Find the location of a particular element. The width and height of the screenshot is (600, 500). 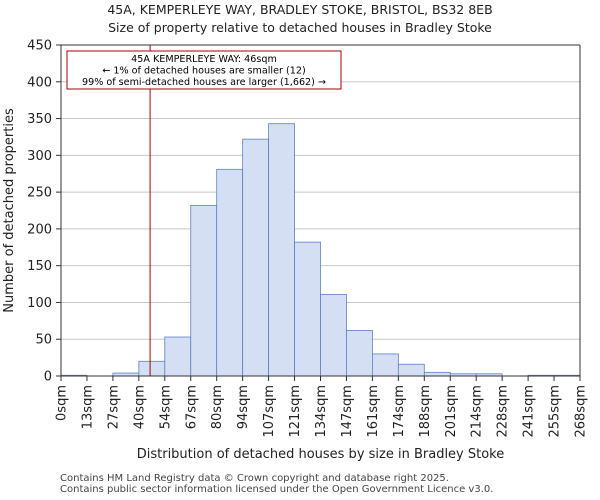

x-tick-label: 201sqm is located at coordinates (451, 411).